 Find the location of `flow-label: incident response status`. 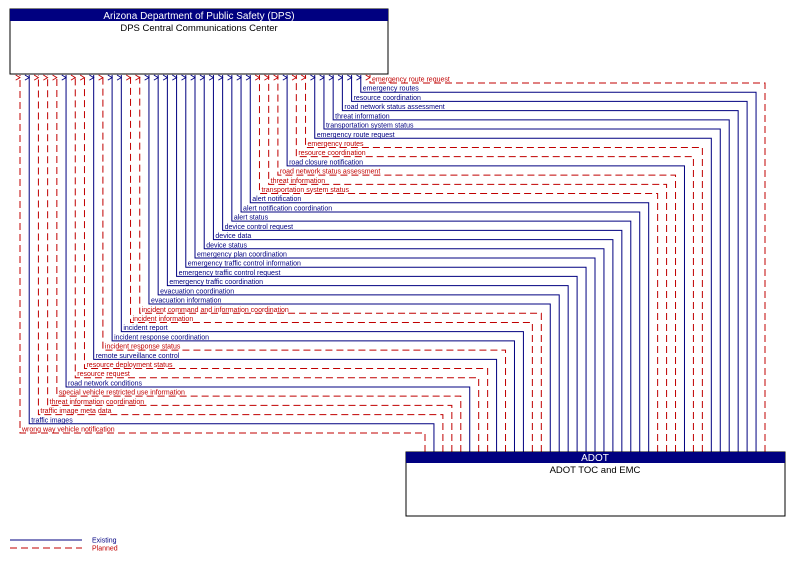

flow-label: incident response status is located at coordinates (143, 347).